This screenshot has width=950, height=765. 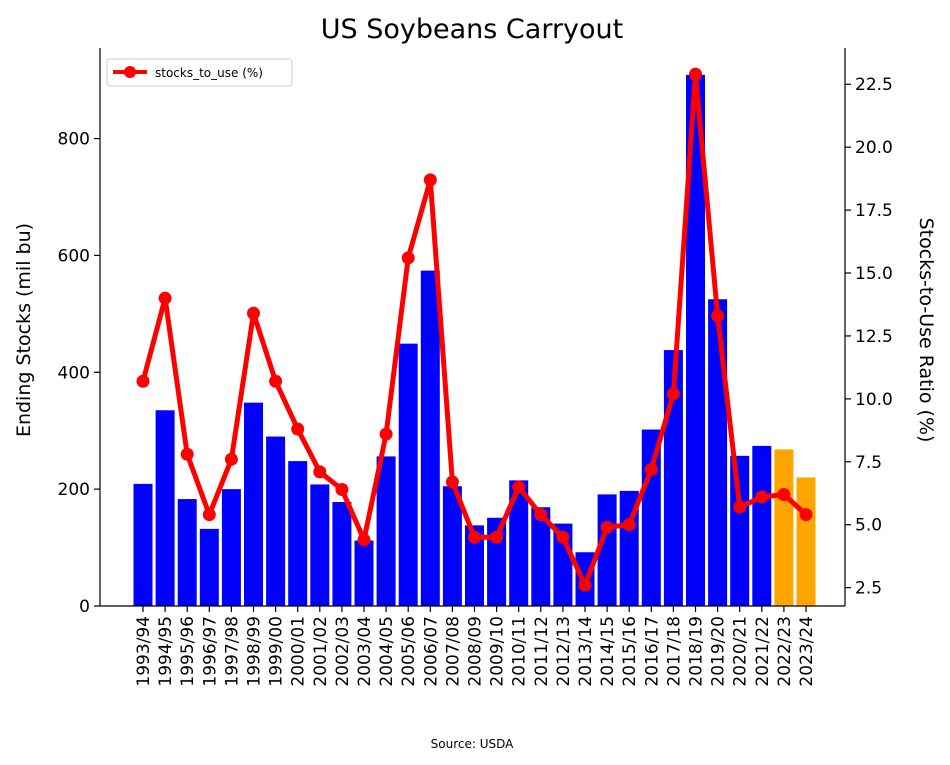 I want to click on chart-title: US Soybeans Carryout, so click(x=472, y=29).